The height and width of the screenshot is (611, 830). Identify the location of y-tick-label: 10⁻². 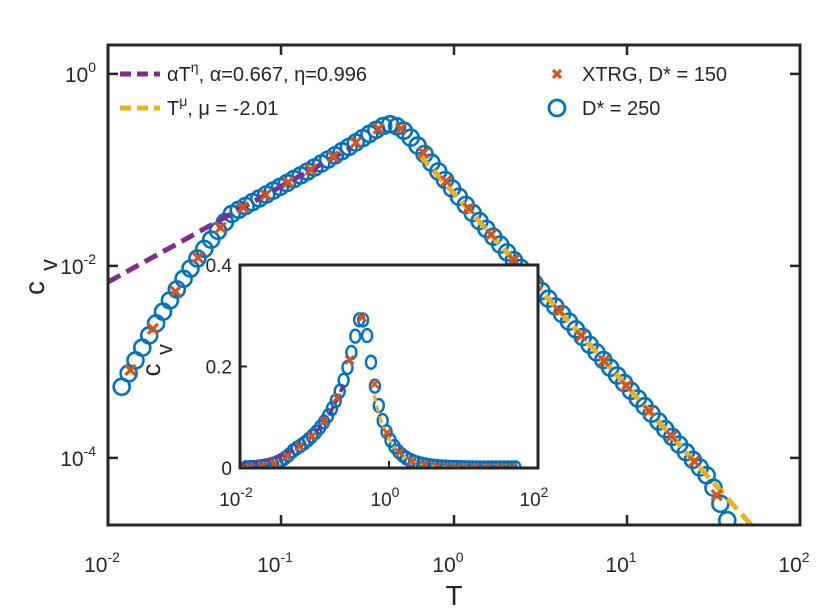
(78, 265).